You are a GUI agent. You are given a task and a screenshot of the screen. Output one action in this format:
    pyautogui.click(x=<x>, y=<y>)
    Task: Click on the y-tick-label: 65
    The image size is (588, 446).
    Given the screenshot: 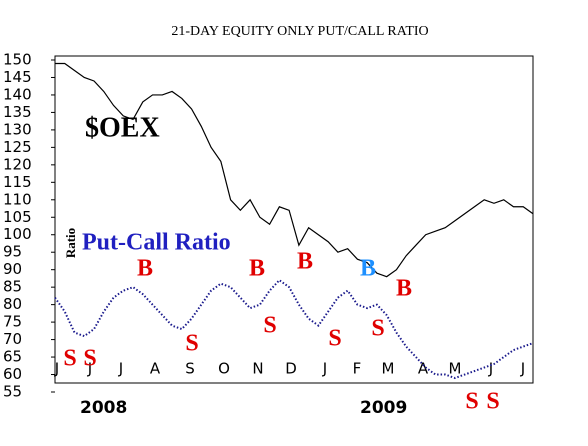 What is the action you would take?
    pyautogui.click(x=12, y=357)
    